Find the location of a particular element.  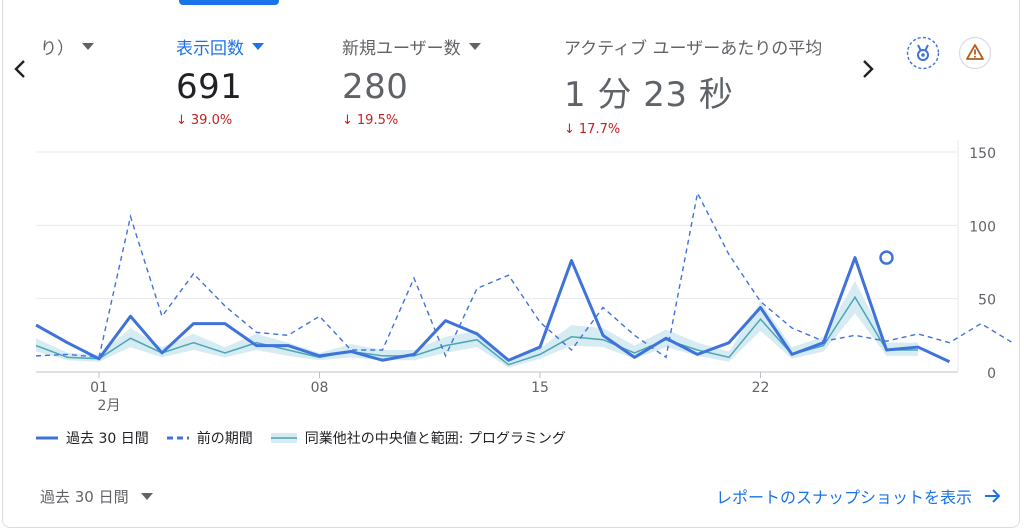

ribbon-badge-icon is located at coordinates (923, 53).